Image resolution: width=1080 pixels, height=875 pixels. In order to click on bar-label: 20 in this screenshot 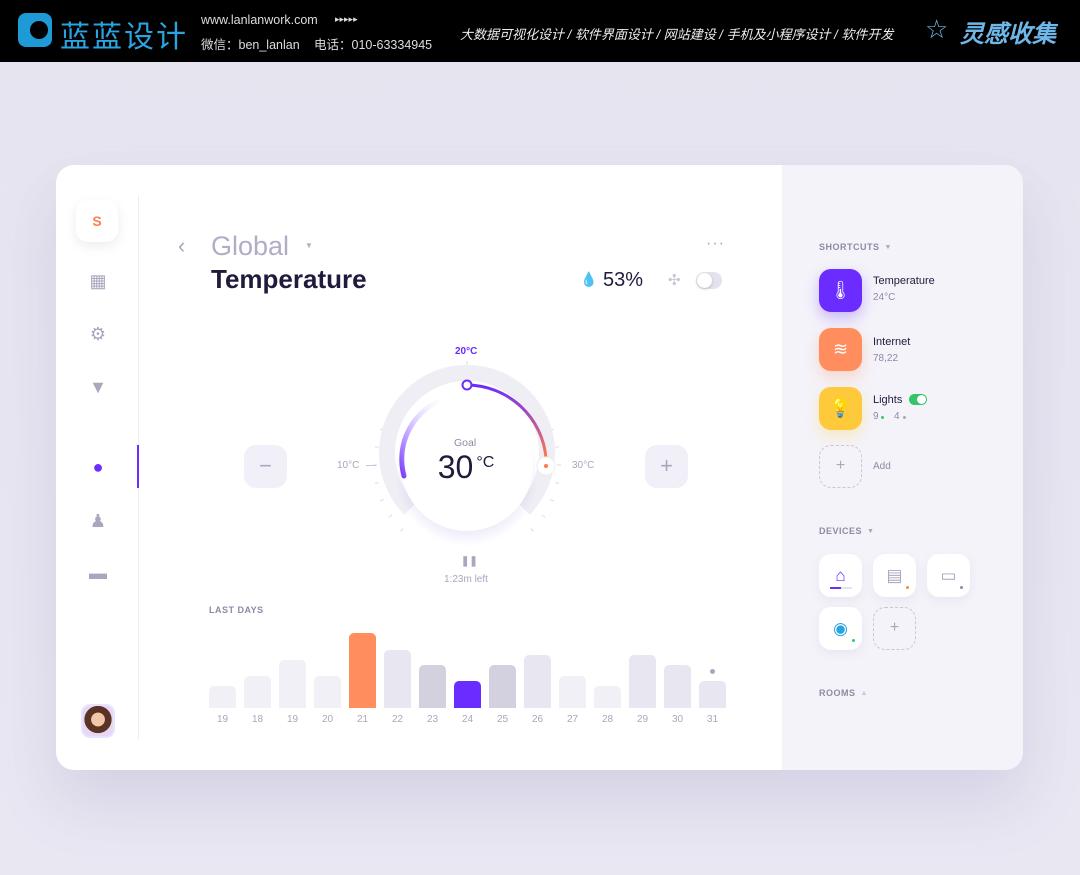, I will do `click(327, 719)`.